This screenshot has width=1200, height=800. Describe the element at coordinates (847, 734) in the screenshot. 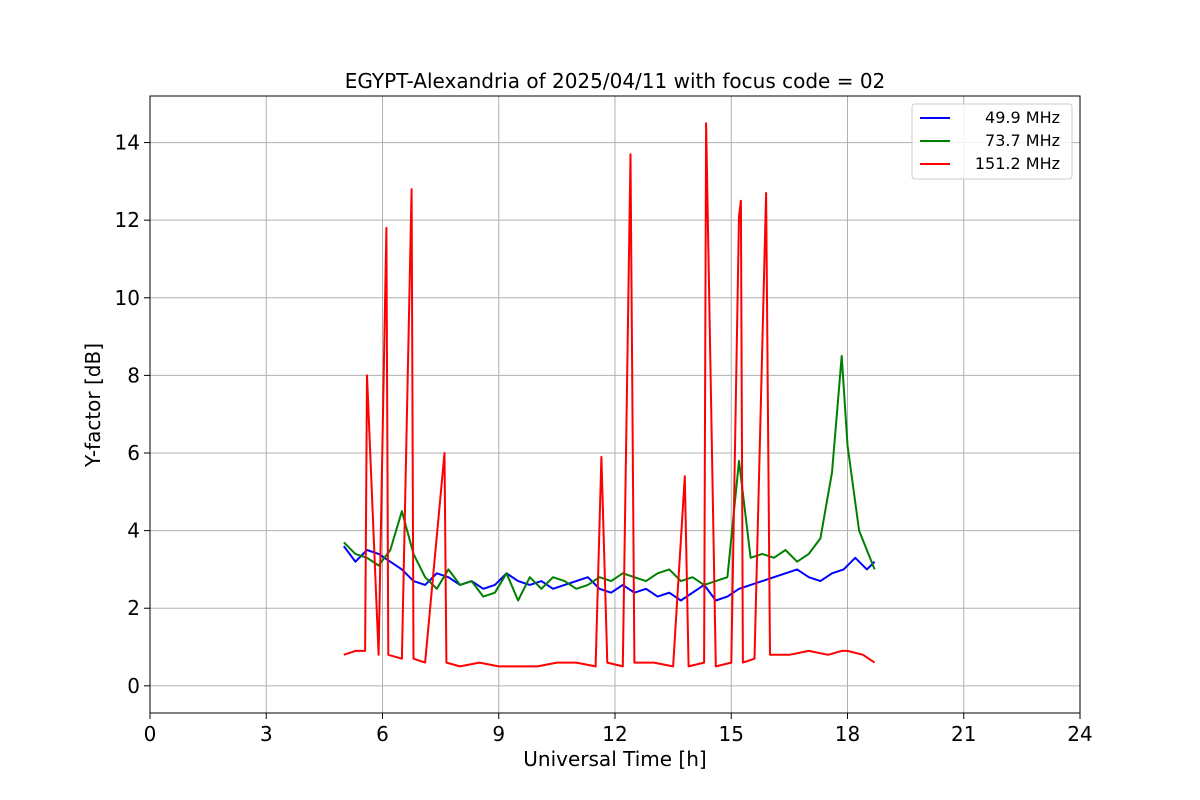

I see `x-tick-label: 18` at that location.